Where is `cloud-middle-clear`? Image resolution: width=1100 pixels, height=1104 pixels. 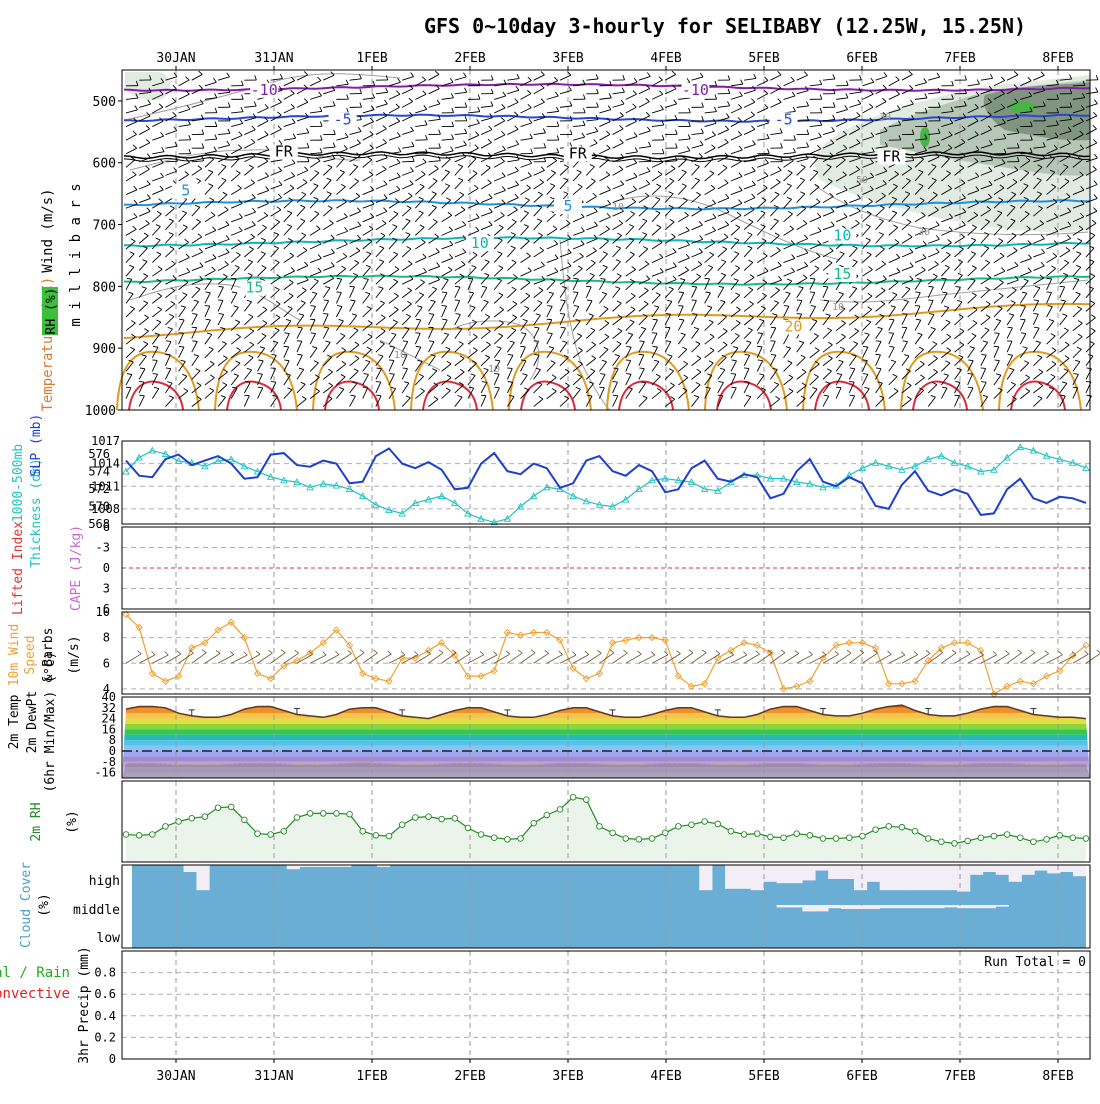
cloud-middle-clear is located at coordinates (783, 906).